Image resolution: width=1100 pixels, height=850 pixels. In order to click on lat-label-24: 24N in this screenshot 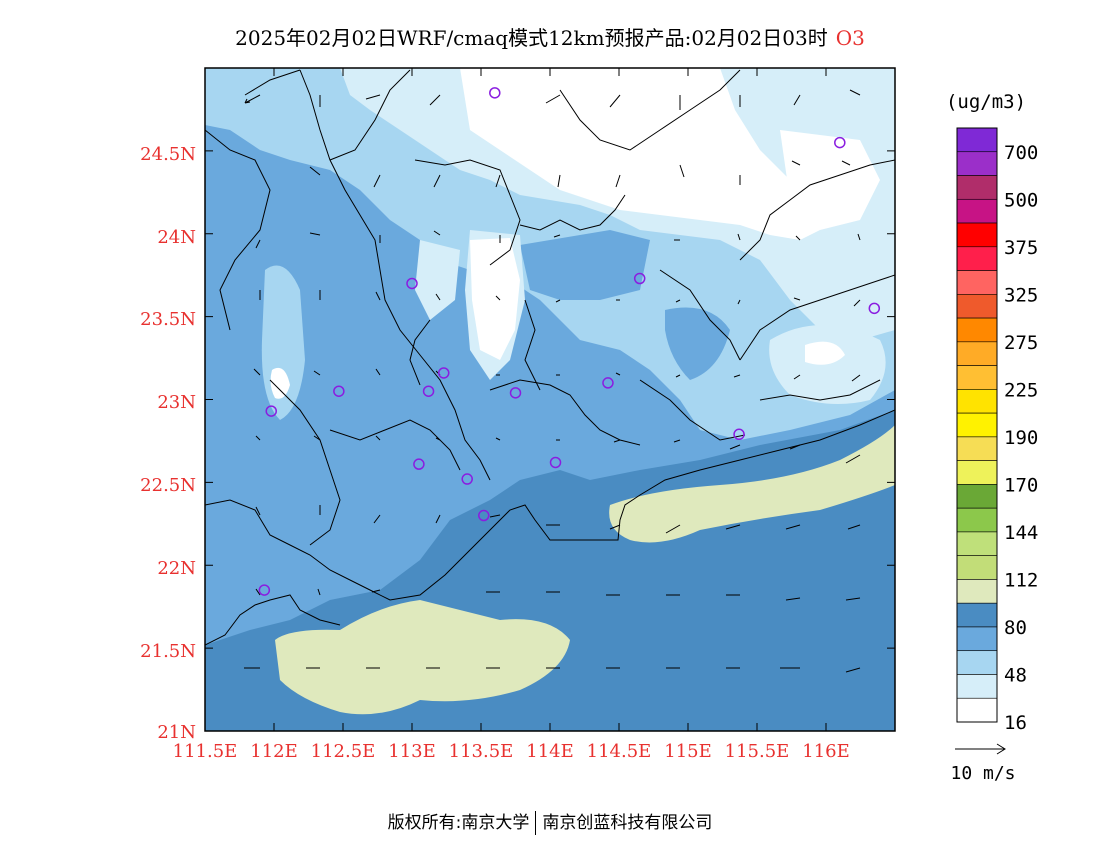, I will do `click(176, 237)`.